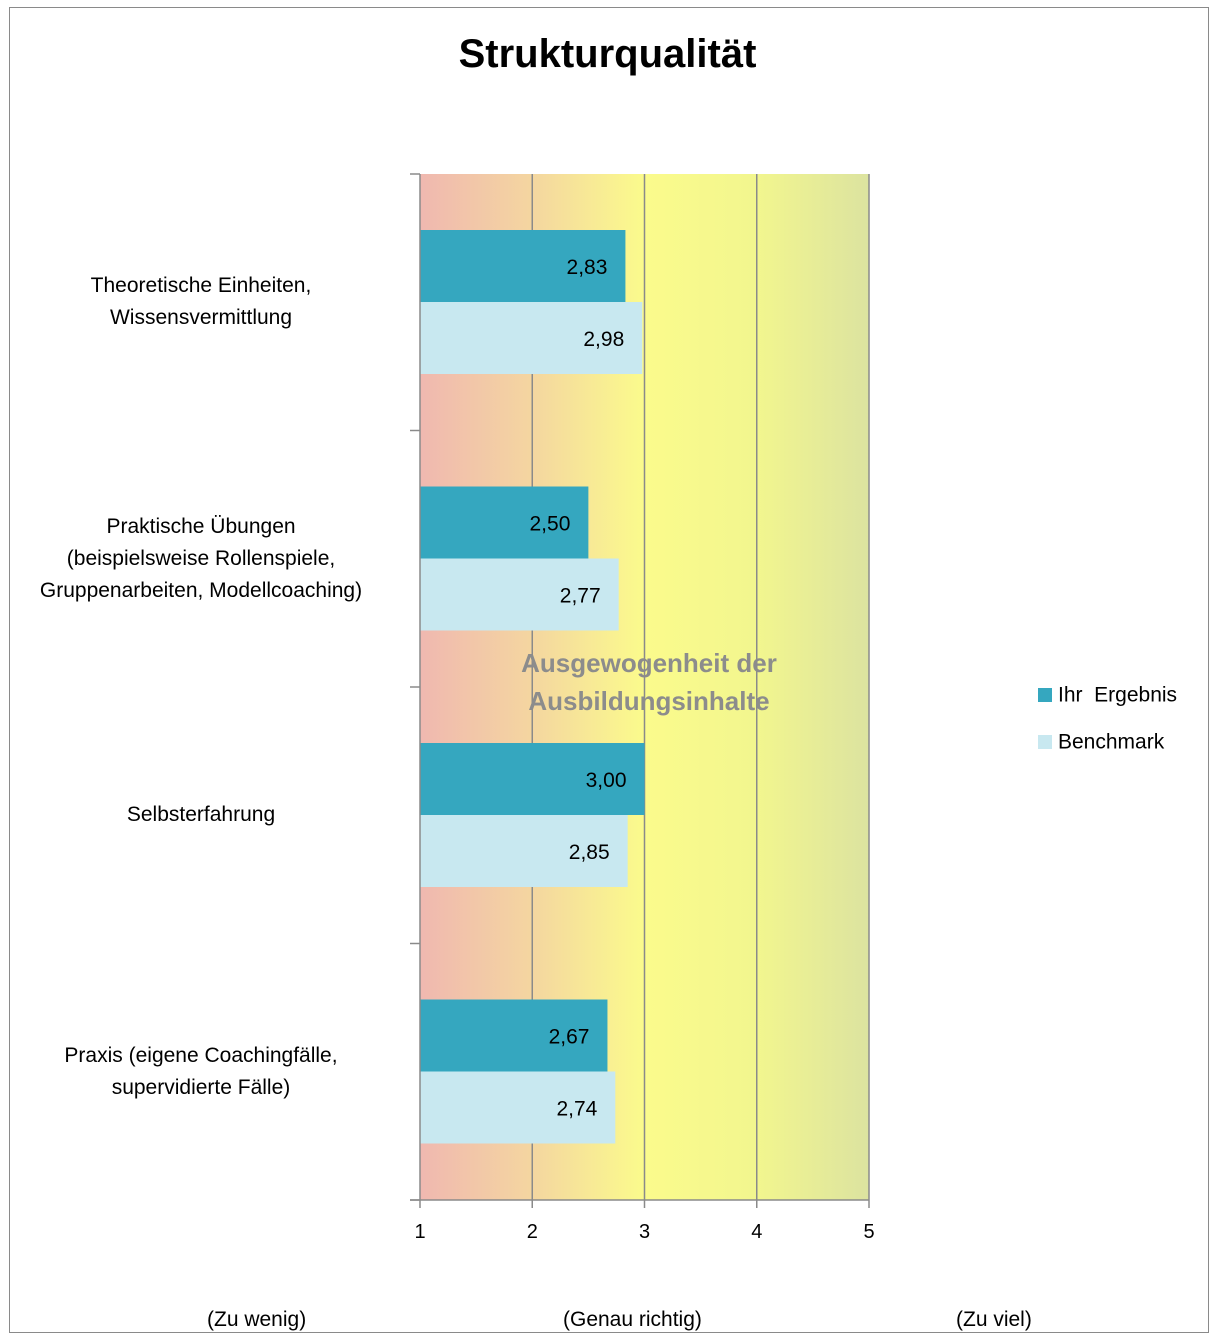 The height and width of the screenshot is (1340, 1215). I want to click on scale-label-middle: (Genau richtig), so click(632, 1319).